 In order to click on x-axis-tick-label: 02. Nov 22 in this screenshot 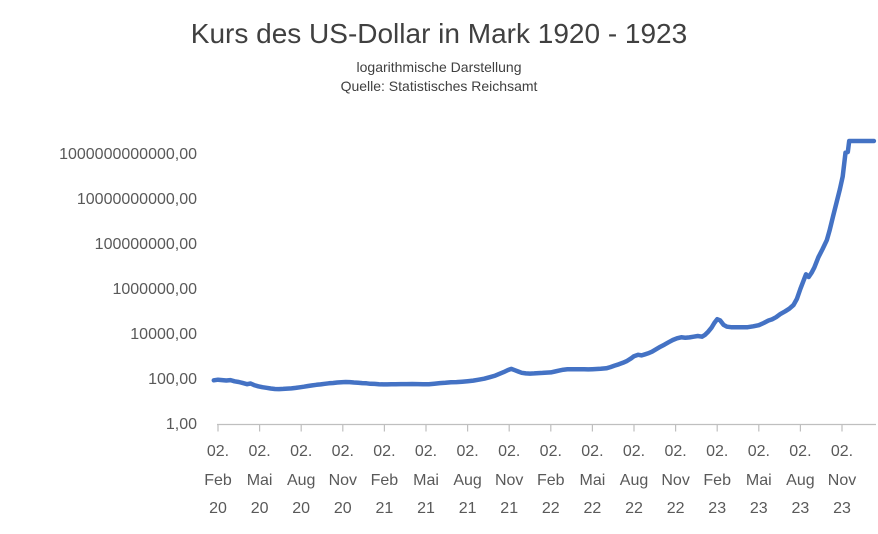, I will do `click(675, 480)`.